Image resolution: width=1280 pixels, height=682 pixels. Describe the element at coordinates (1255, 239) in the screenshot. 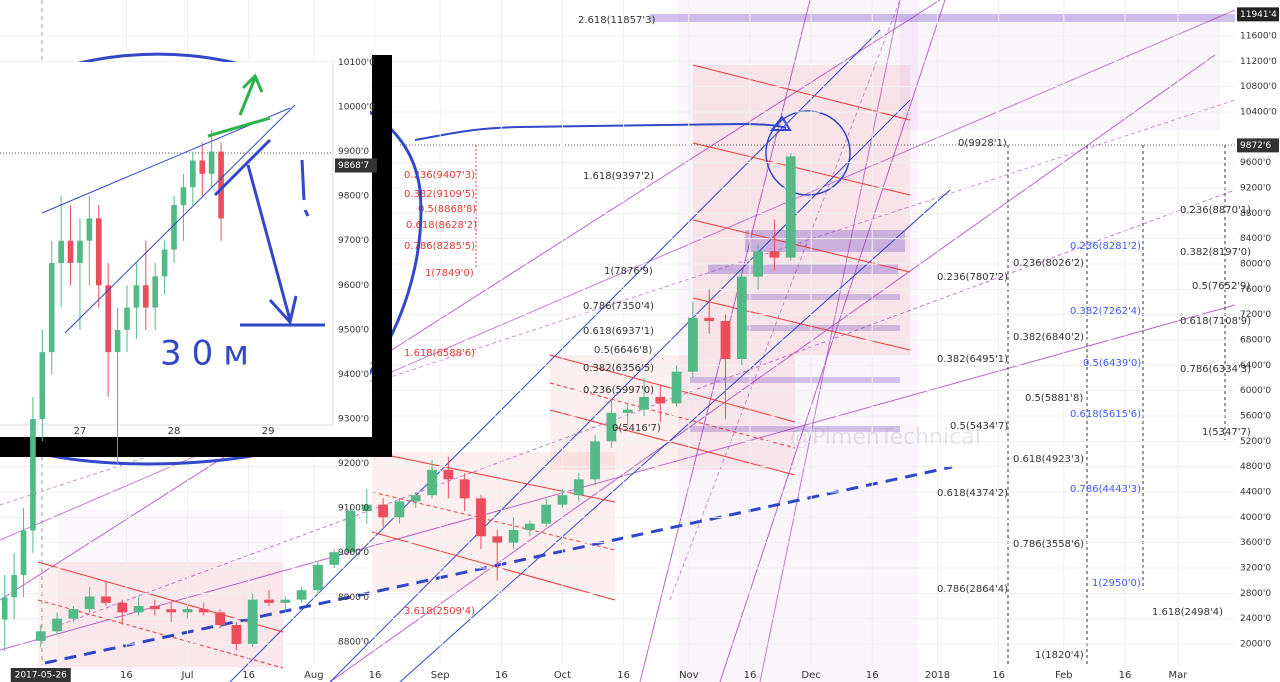

I see `y-tick-label: 8400'0` at that location.